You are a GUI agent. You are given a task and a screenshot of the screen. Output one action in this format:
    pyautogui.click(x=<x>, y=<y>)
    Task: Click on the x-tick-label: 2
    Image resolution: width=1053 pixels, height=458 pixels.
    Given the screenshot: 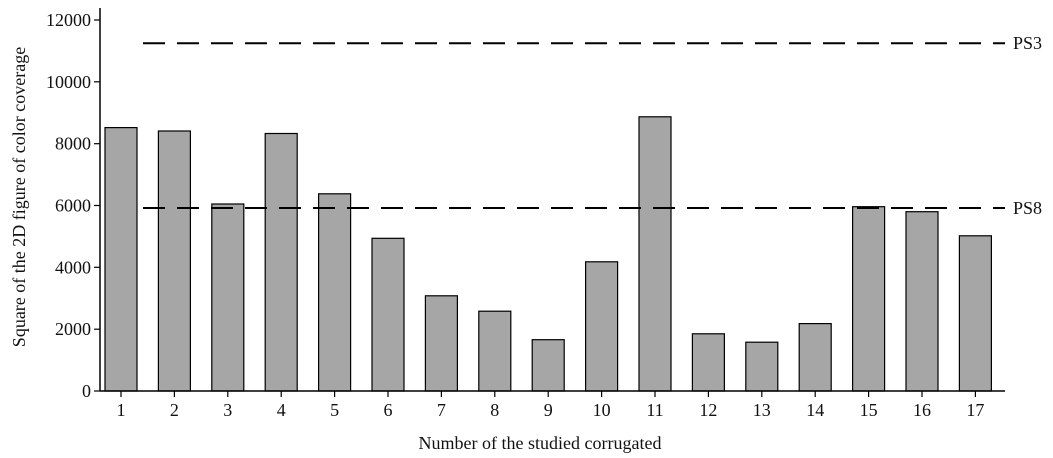 What is the action you would take?
    pyautogui.click(x=174, y=410)
    